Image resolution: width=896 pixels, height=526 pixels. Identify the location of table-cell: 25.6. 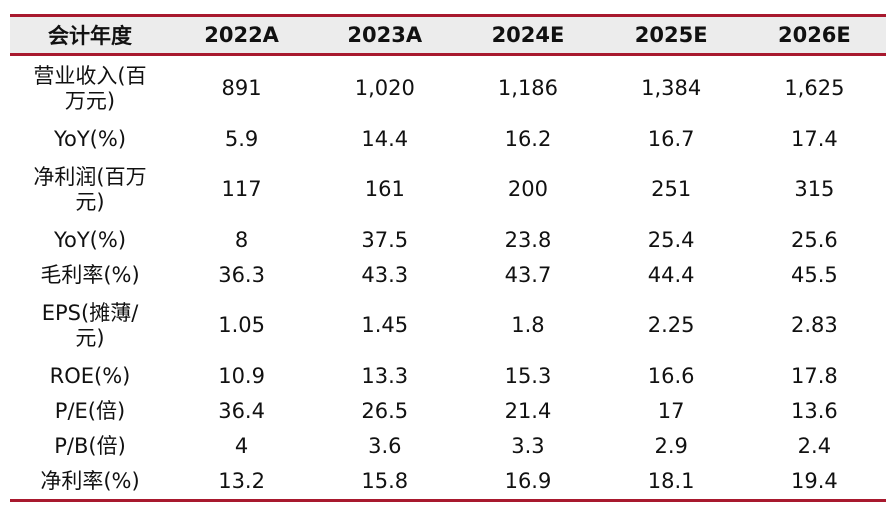
(814, 239).